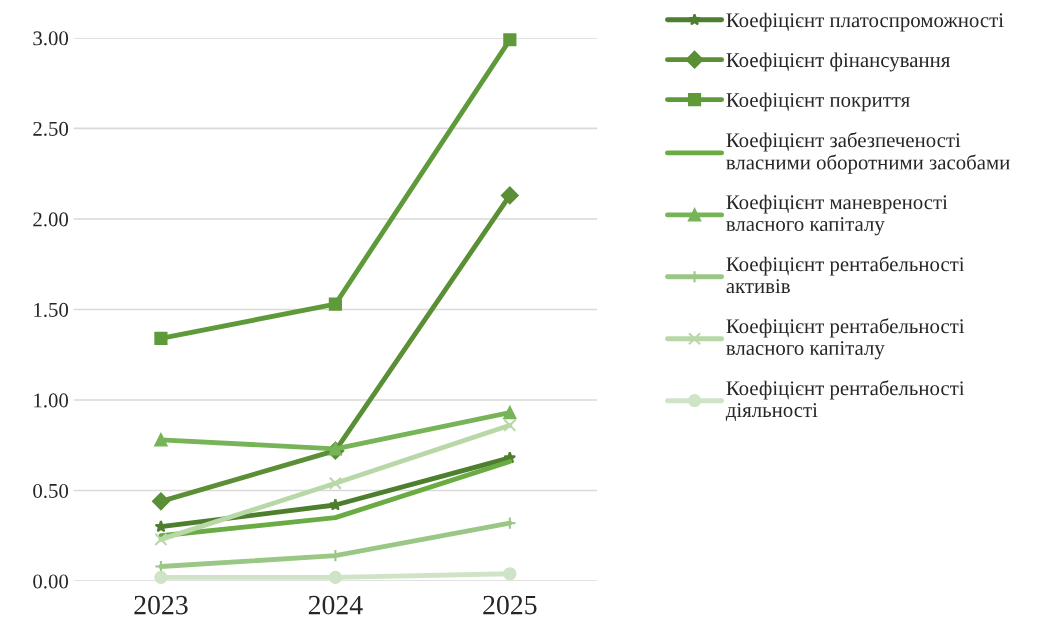  Describe the element at coordinates (51, 38) in the screenshot. I see `y-tick-label: 3.00` at that location.